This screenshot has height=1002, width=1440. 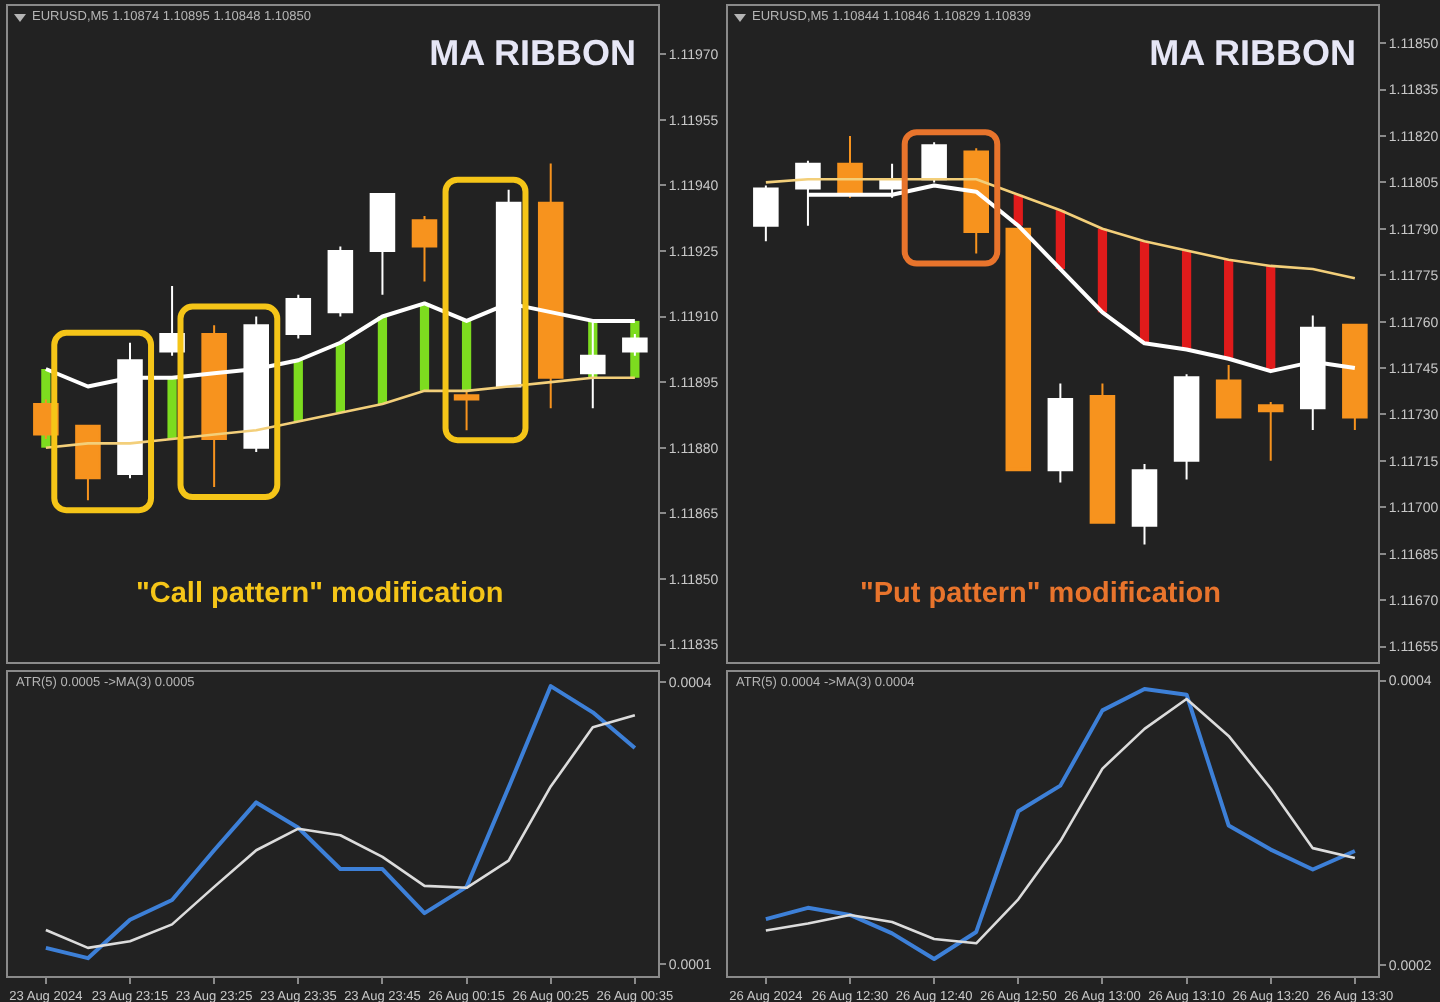 I want to click on annotation: "Call pattern" modification, so click(x=320, y=594).